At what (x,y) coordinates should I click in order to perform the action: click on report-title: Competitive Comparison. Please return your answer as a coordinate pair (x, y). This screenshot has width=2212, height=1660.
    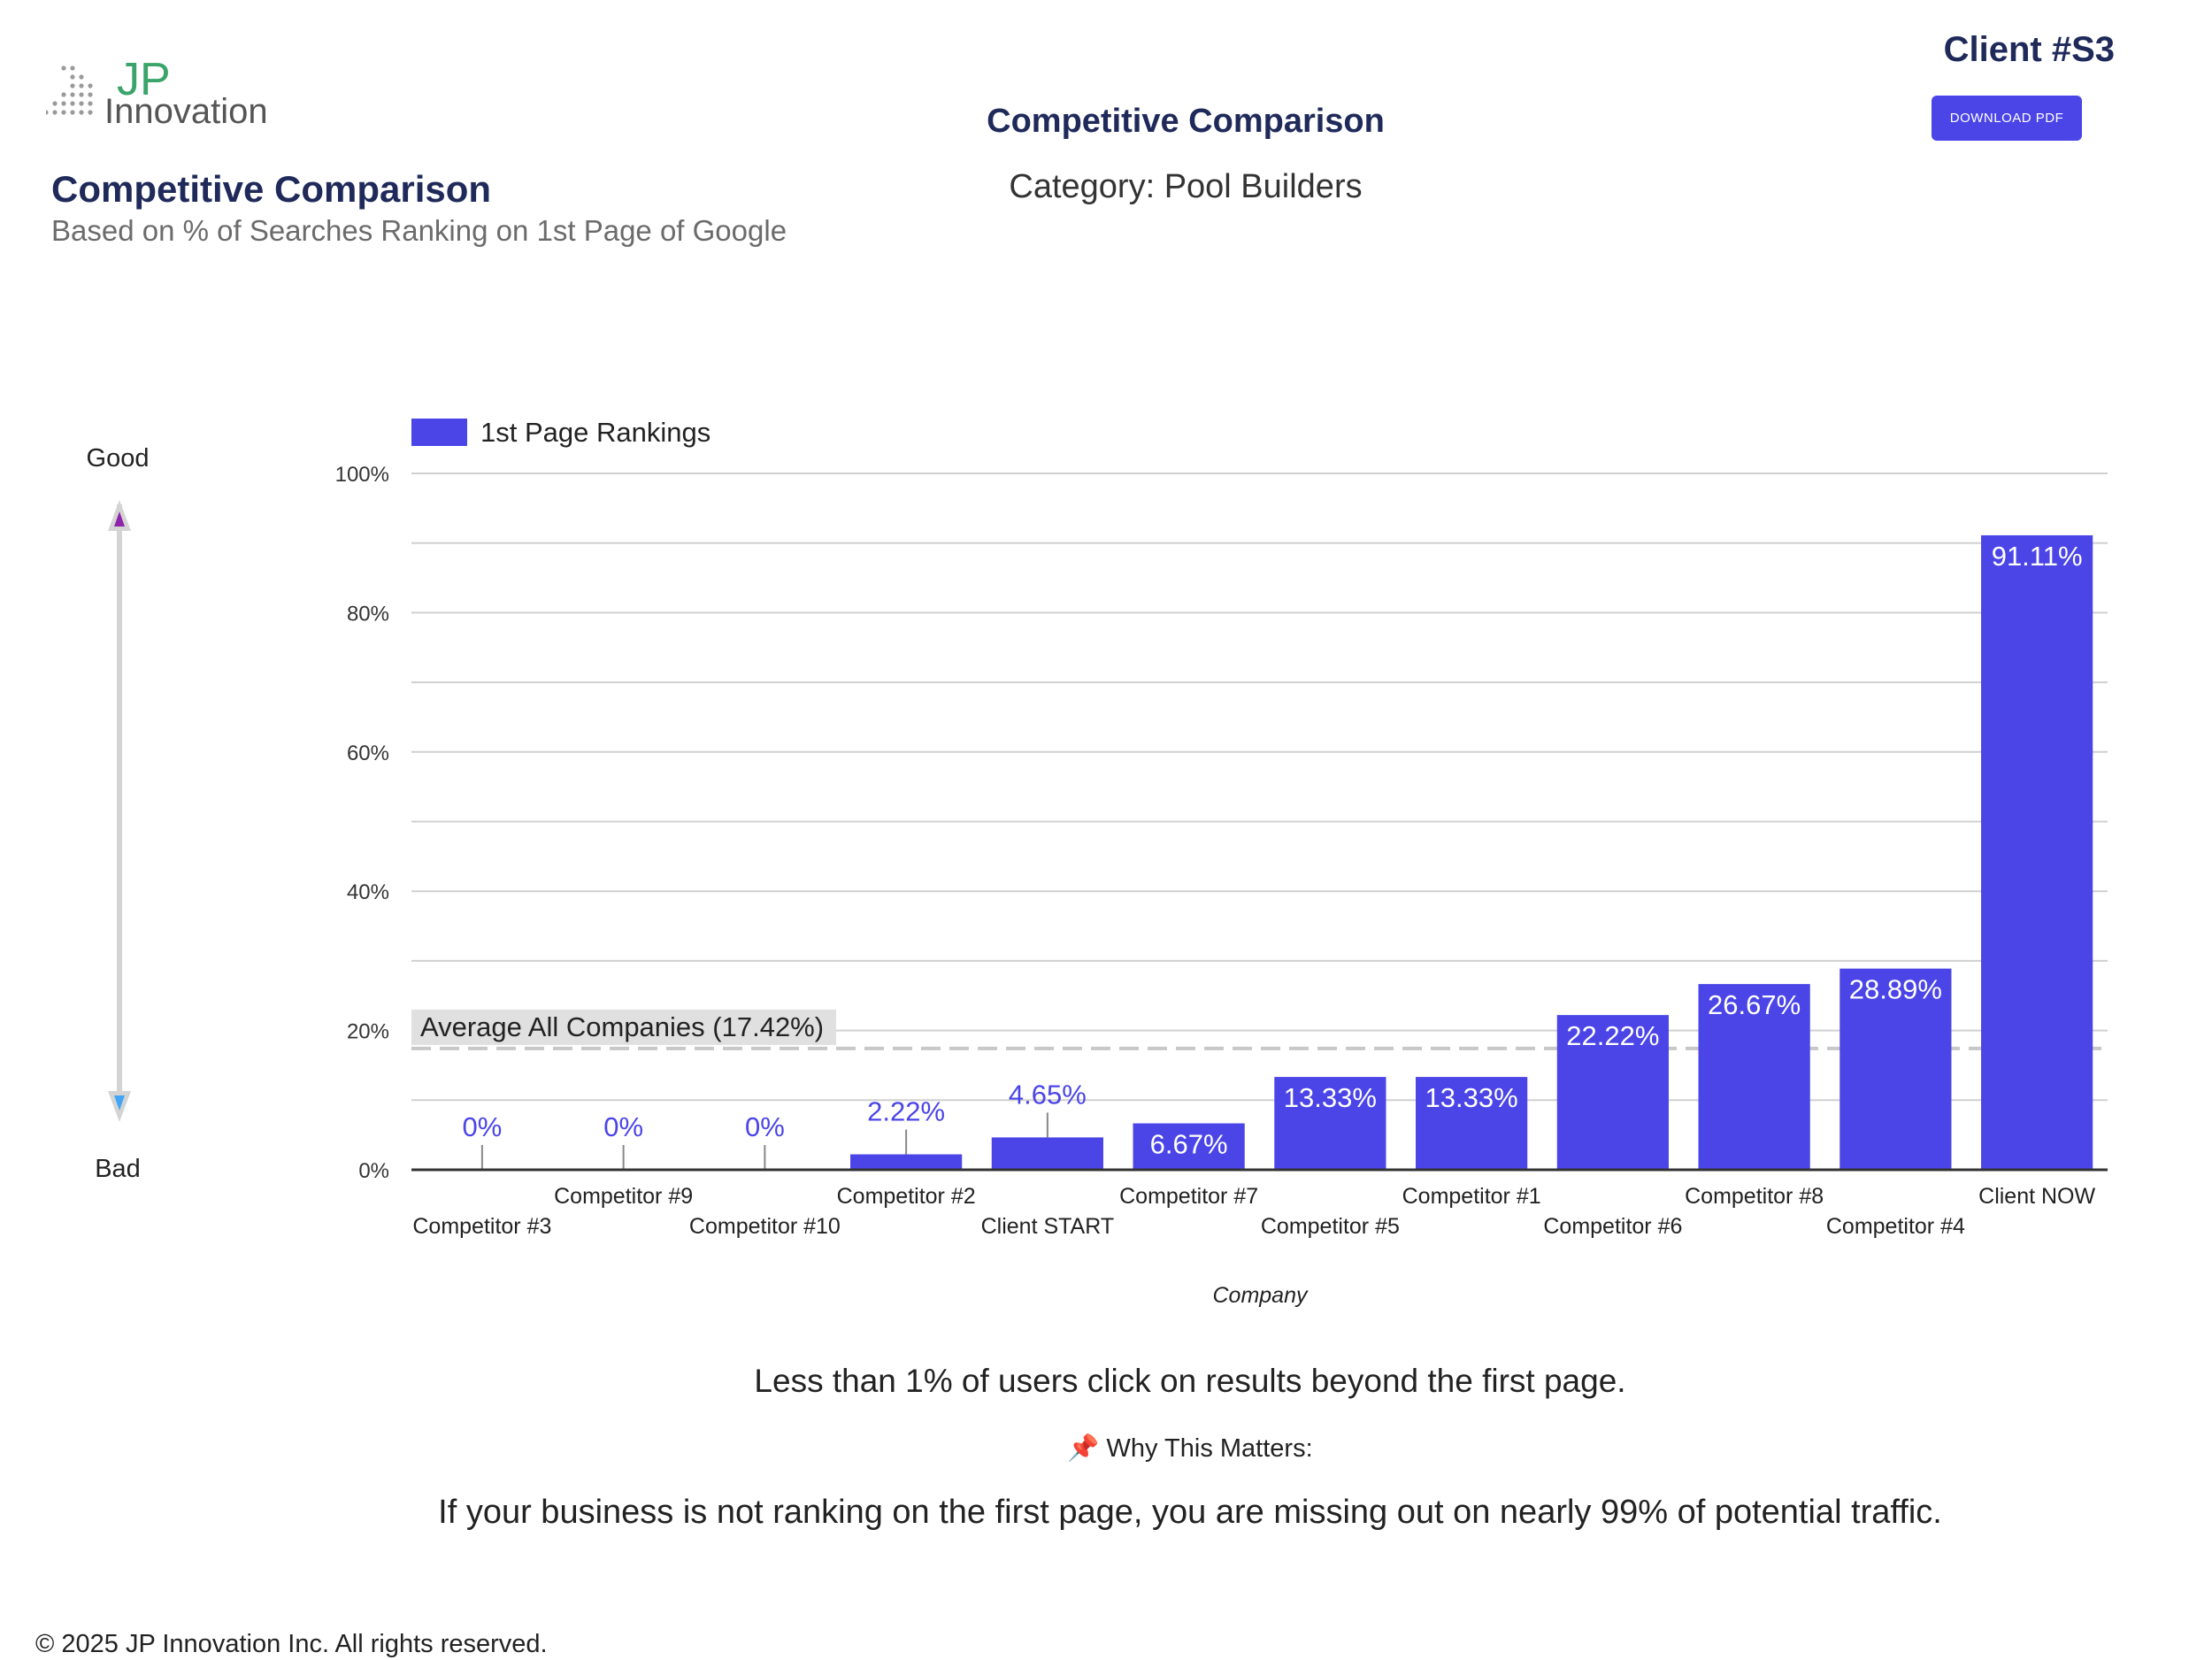
    Looking at the image, I should click on (1186, 121).